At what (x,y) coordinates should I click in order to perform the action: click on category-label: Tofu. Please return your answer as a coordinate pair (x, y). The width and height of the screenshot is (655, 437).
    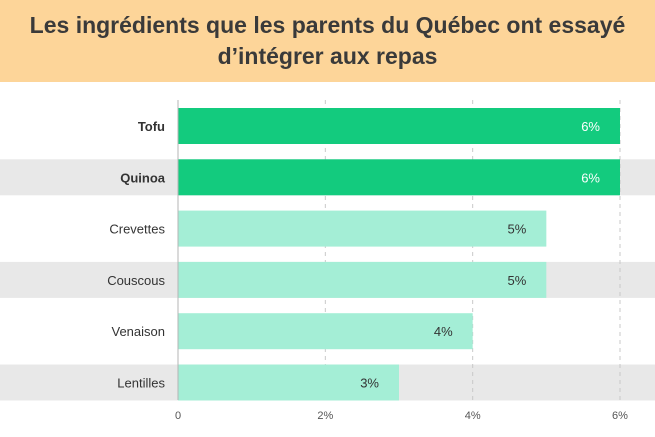
    Looking at the image, I should click on (151, 126).